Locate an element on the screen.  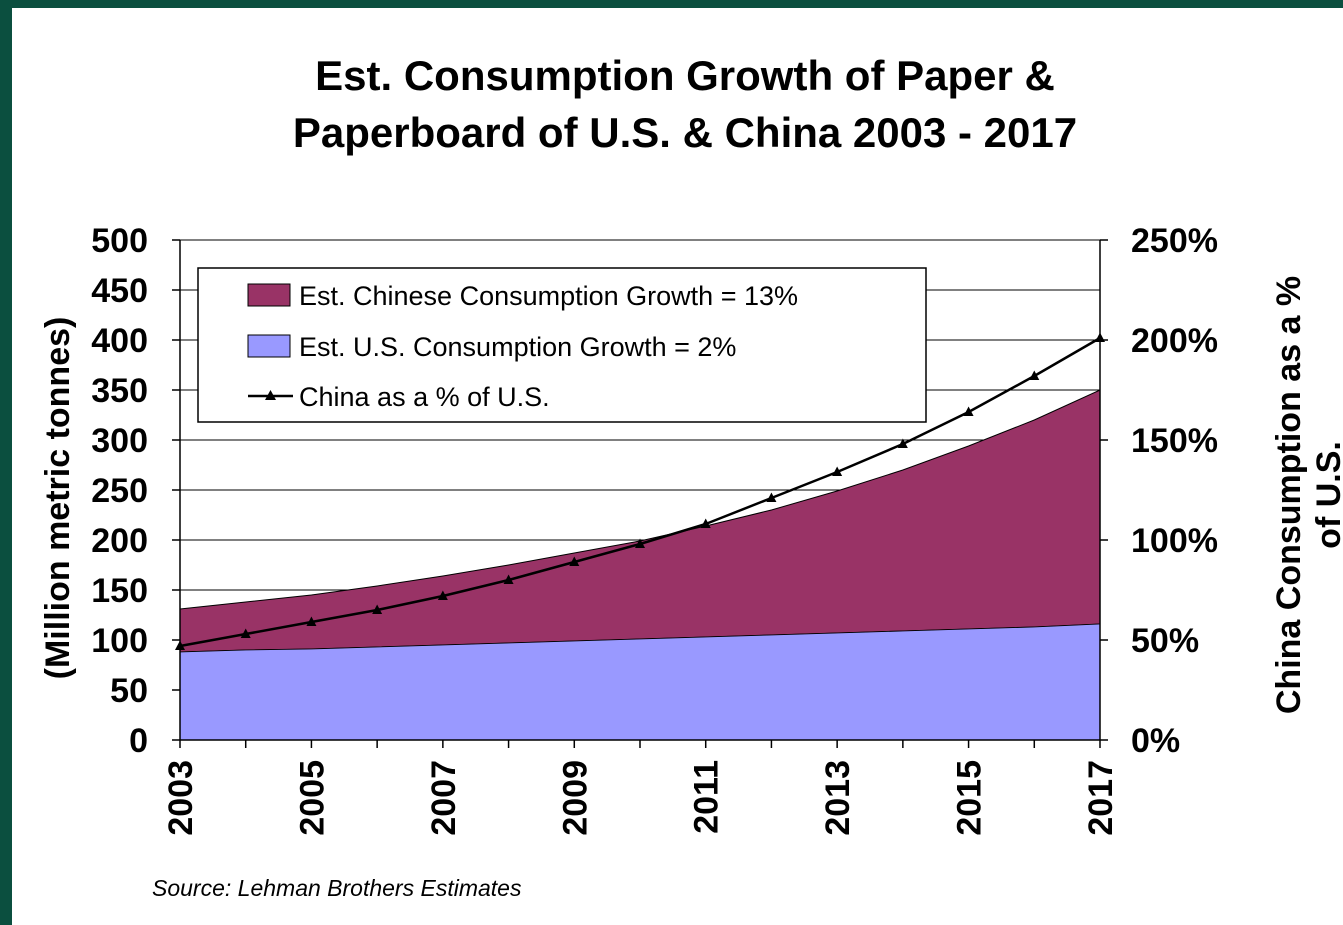
x-tick-label: 2017 is located at coordinates (1101, 798).